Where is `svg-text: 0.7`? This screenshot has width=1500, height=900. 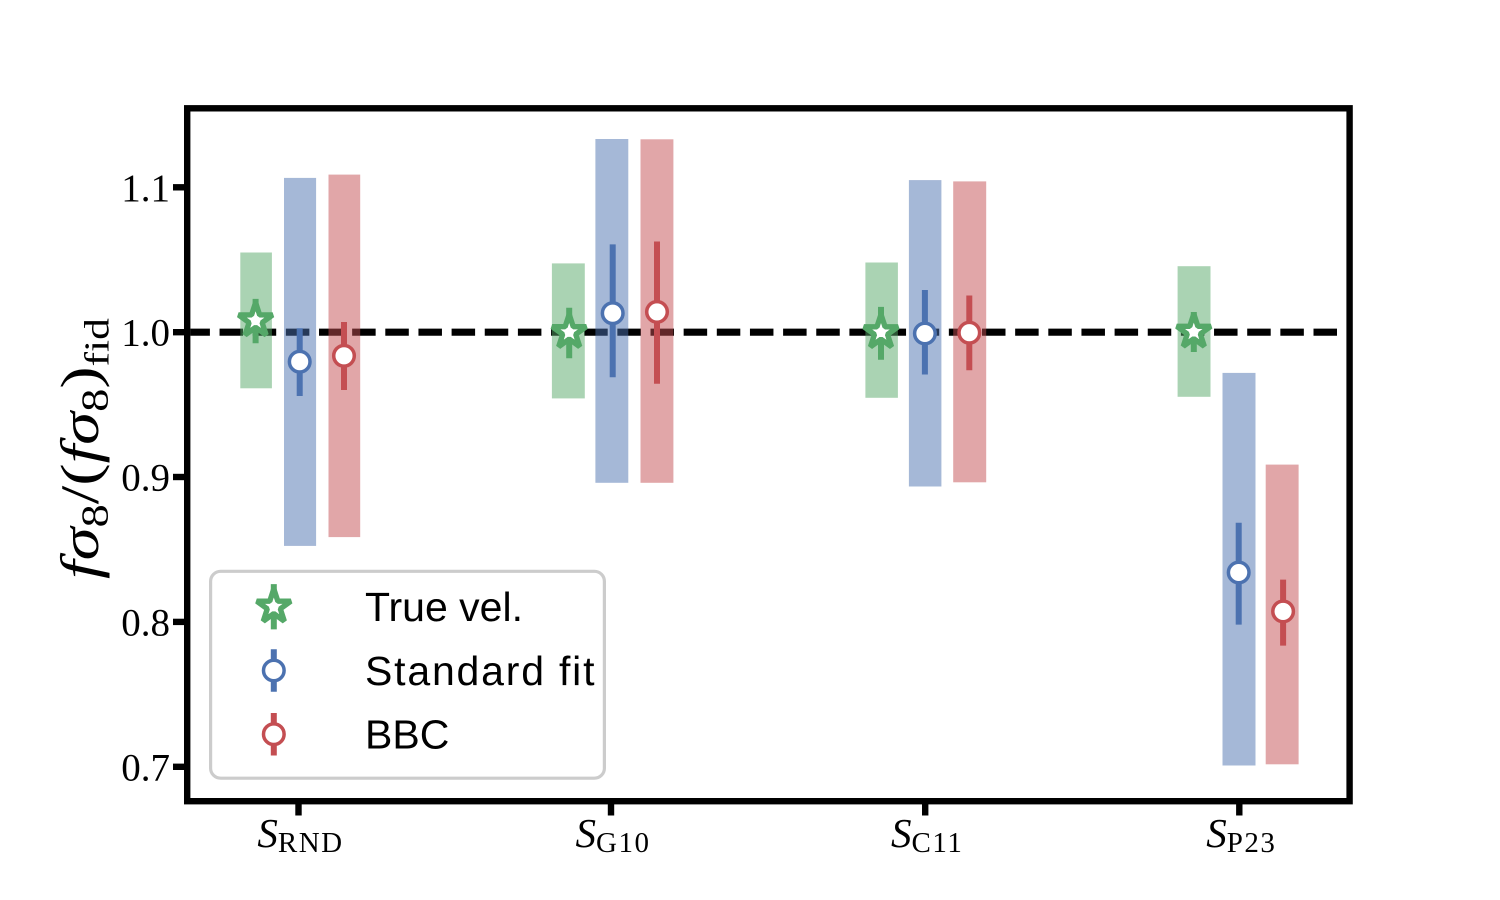 svg-text: 0.7 is located at coordinates (145, 767).